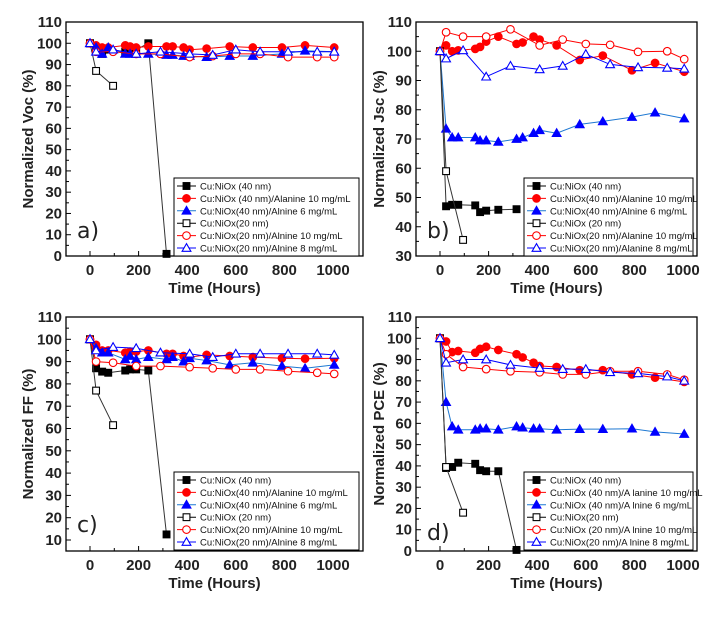  What do you see at coordinates (621, 249) in the screenshot?
I see `legend-label: Cu:NiOx(20 nm)/Alanine 8 mg/mL` at bounding box center [621, 249].